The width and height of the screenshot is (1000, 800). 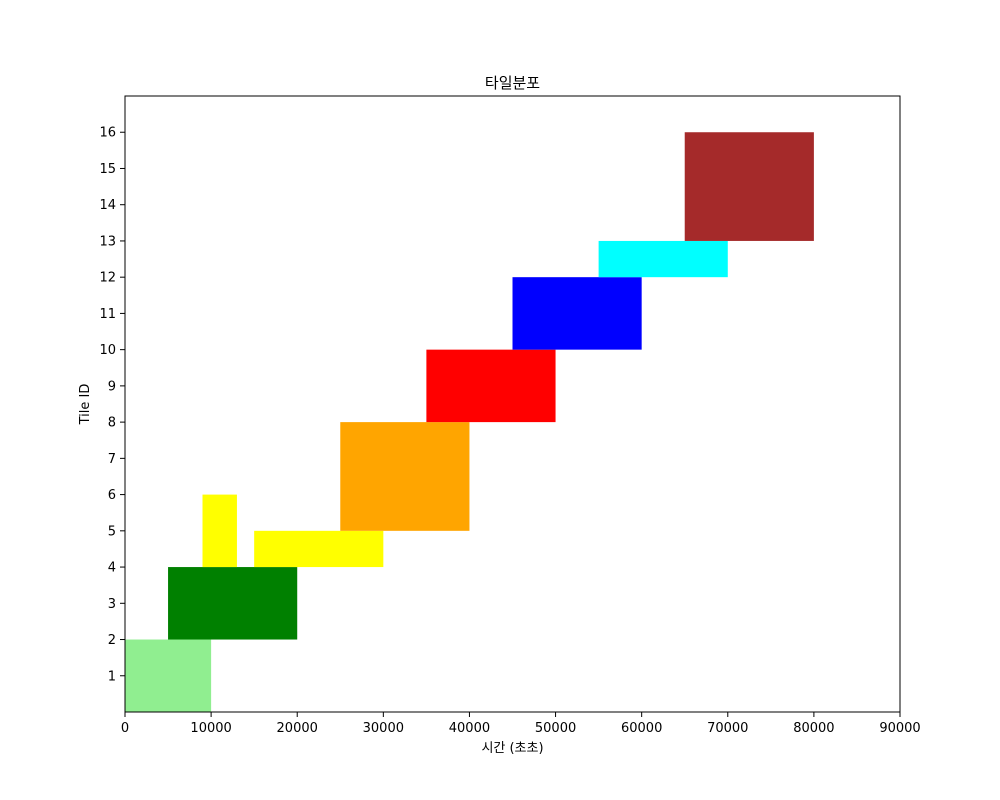 What do you see at coordinates (112, 531) in the screenshot?
I see `y-tick-label: 5` at bounding box center [112, 531].